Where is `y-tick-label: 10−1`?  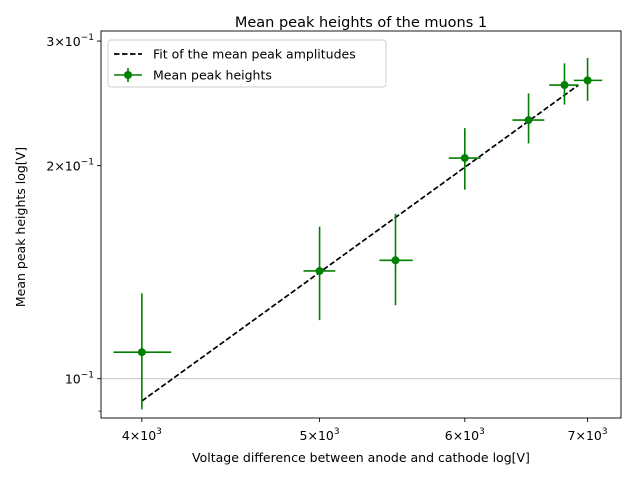 y-tick-label: 10−1 is located at coordinates (79, 379).